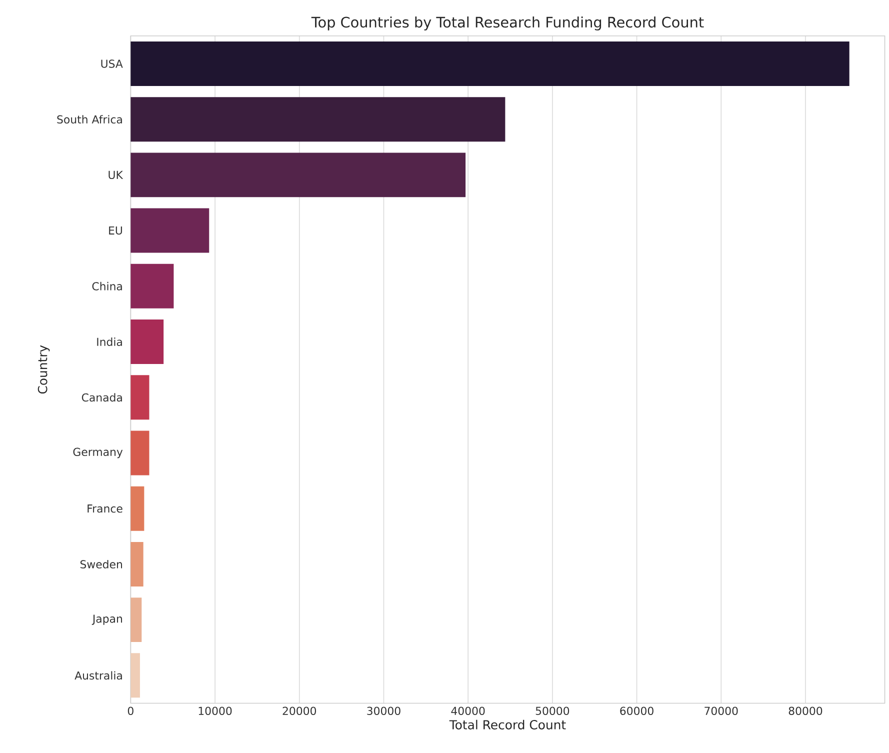 Image resolution: width=889 pixels, height=753 pixels. What do you see at coordinates (107, 619) in the screenshot?
I see `y-tick-label: Japan` at bounding box center [107, 619].